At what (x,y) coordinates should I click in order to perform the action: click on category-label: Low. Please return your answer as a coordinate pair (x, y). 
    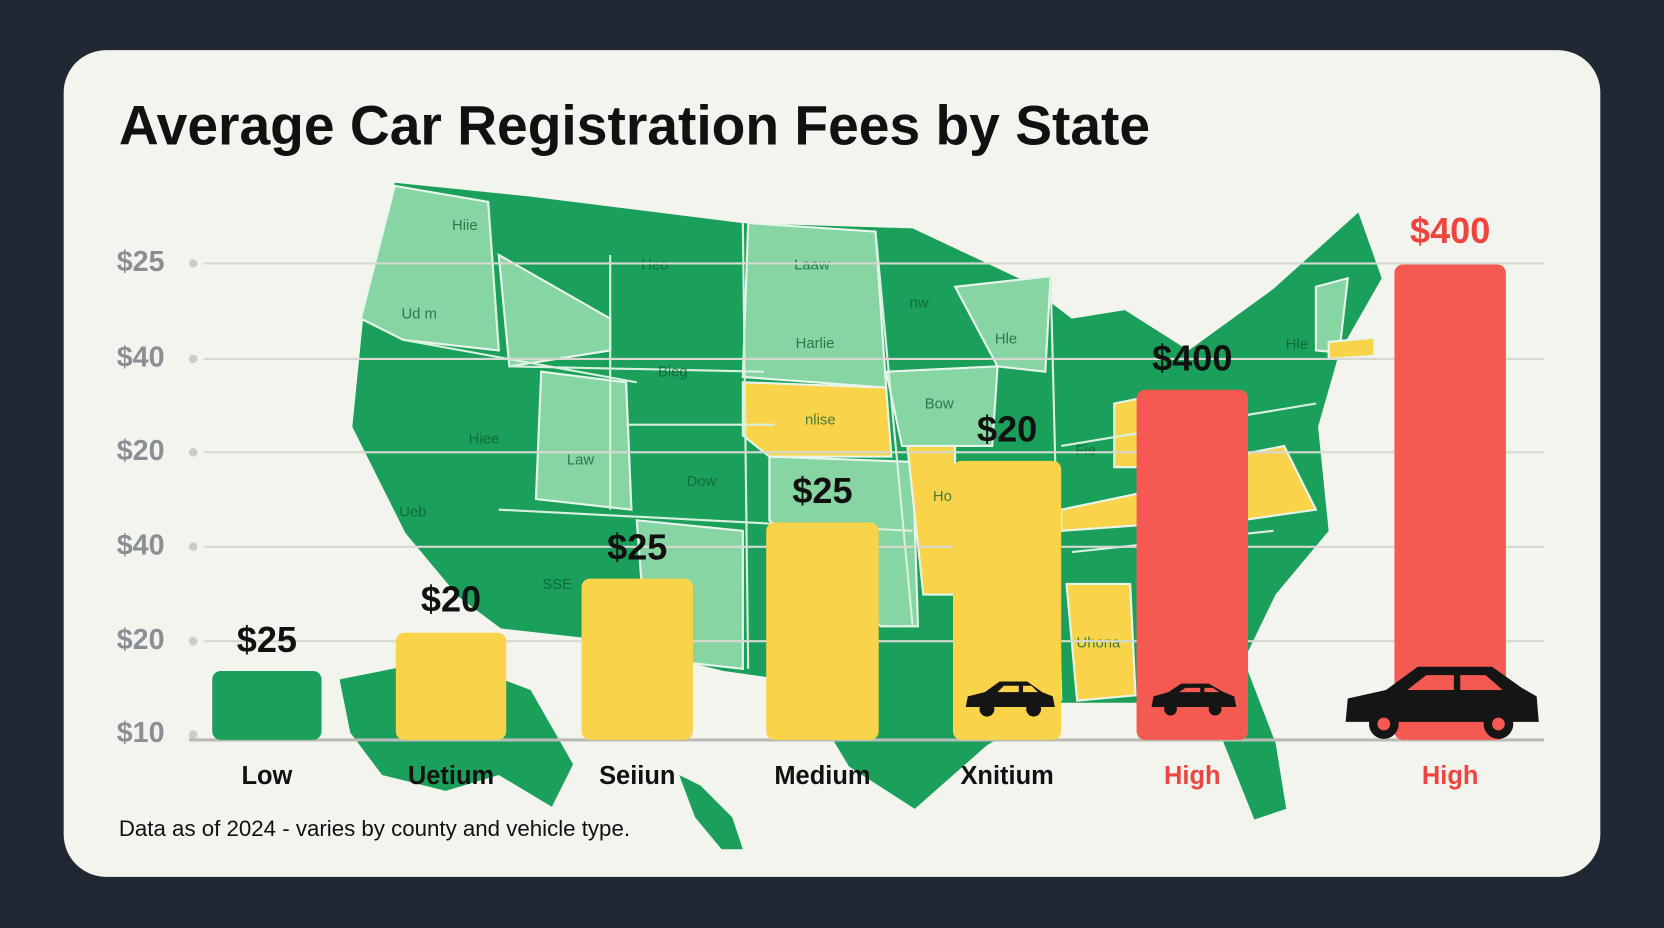
    Looking at the image, I should click on (266, 776).